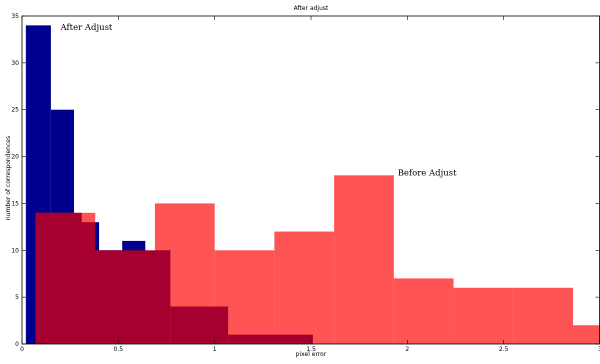  Describe the element at coordinates (119, 349) in the screenshot. I see `x-tick-label: 0.5` at that location.